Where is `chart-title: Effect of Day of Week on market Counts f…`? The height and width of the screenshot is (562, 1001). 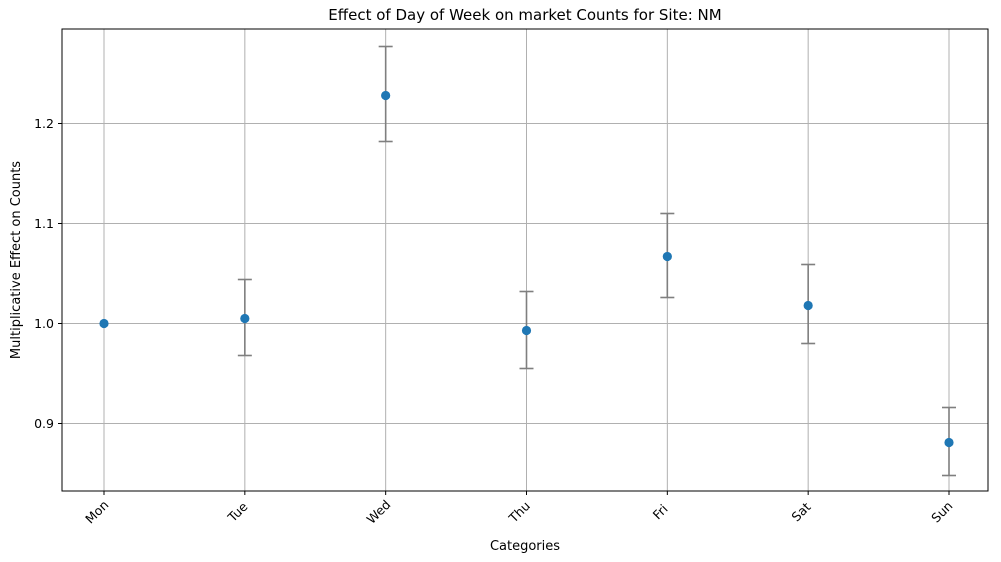
chart-title: Effect of Day of Week on market Counts f… is located at coordinates (524, 15).